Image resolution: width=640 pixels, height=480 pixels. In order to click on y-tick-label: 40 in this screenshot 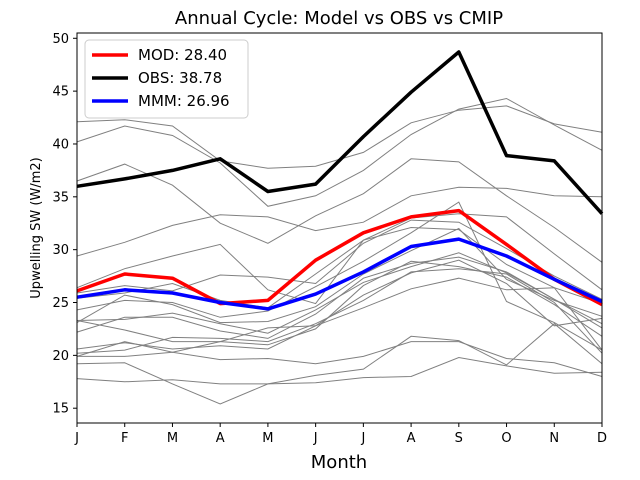, I will do `click(60, 144)`.